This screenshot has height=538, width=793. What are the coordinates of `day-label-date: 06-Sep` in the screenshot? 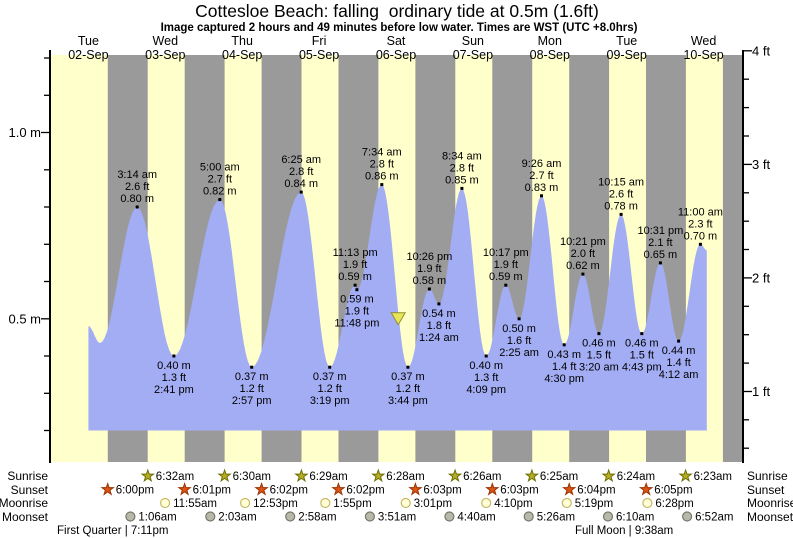 It's located at (396, 55).